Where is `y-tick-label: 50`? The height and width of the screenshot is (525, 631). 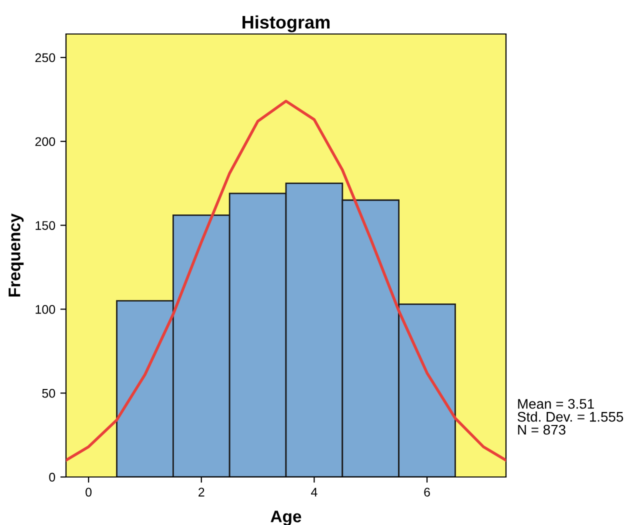 y-tick-label: 50 is located at coordinates (49, 393).